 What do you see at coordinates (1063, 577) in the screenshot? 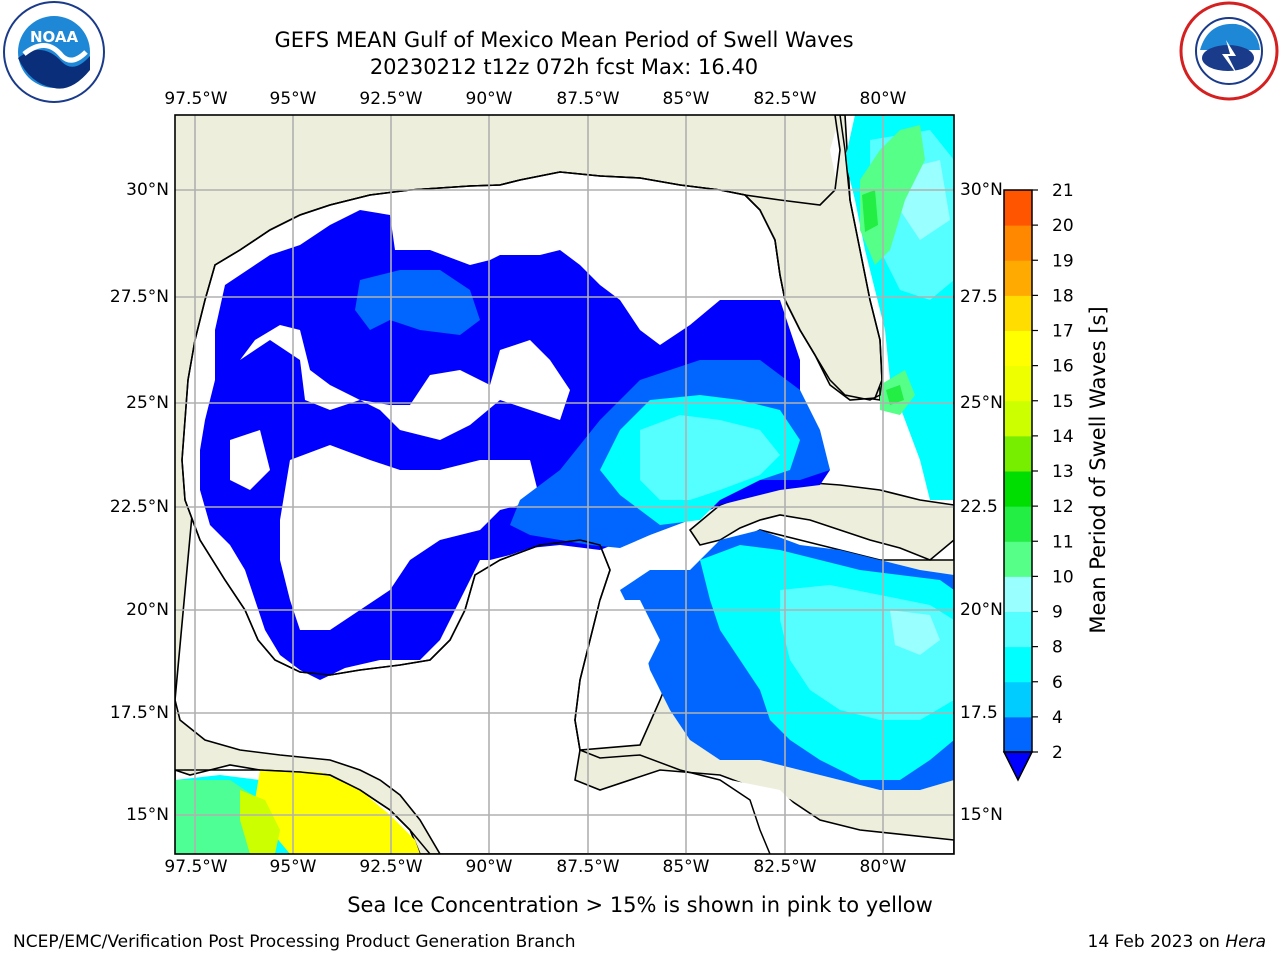
I see `colorbar-tick-label: 10` at bounding box center [1063, 577].